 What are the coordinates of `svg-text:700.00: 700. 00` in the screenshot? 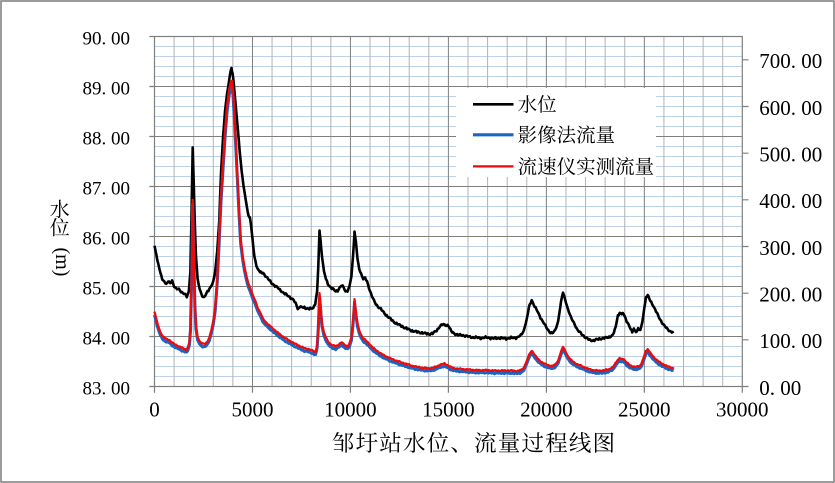 It's located at (790, 61).